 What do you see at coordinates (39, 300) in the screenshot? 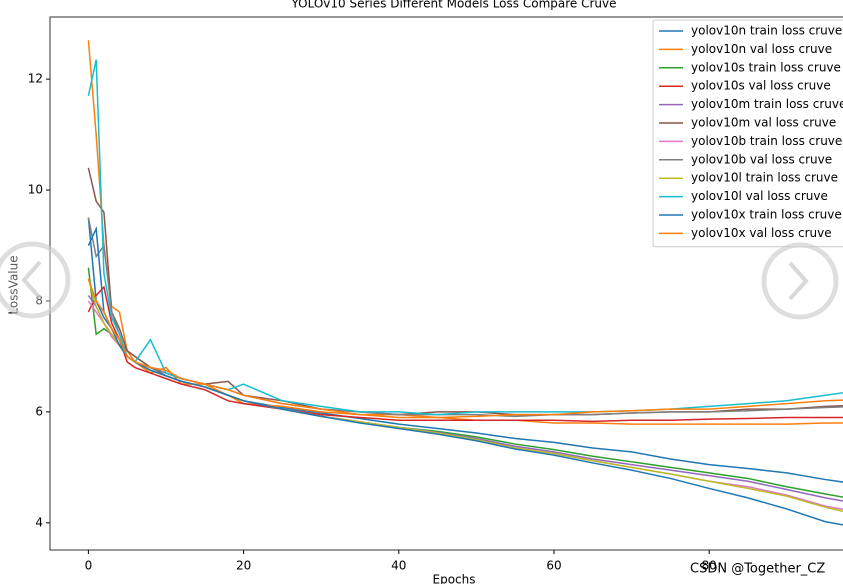
I see `y-tick-label: 8` at bounding box center [39, 300].